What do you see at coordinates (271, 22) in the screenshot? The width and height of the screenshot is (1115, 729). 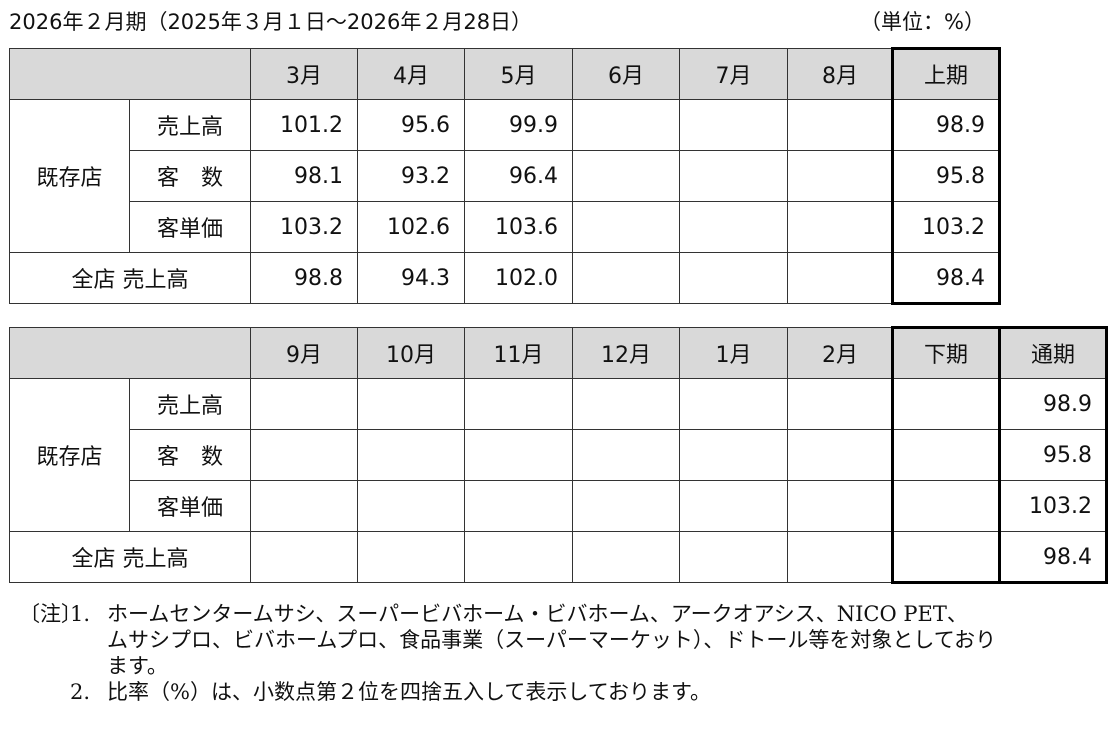 I see `period-title: 2026年２月期（2025年３月１日〜2026年２月28日）` at bounding box center [271, 22].